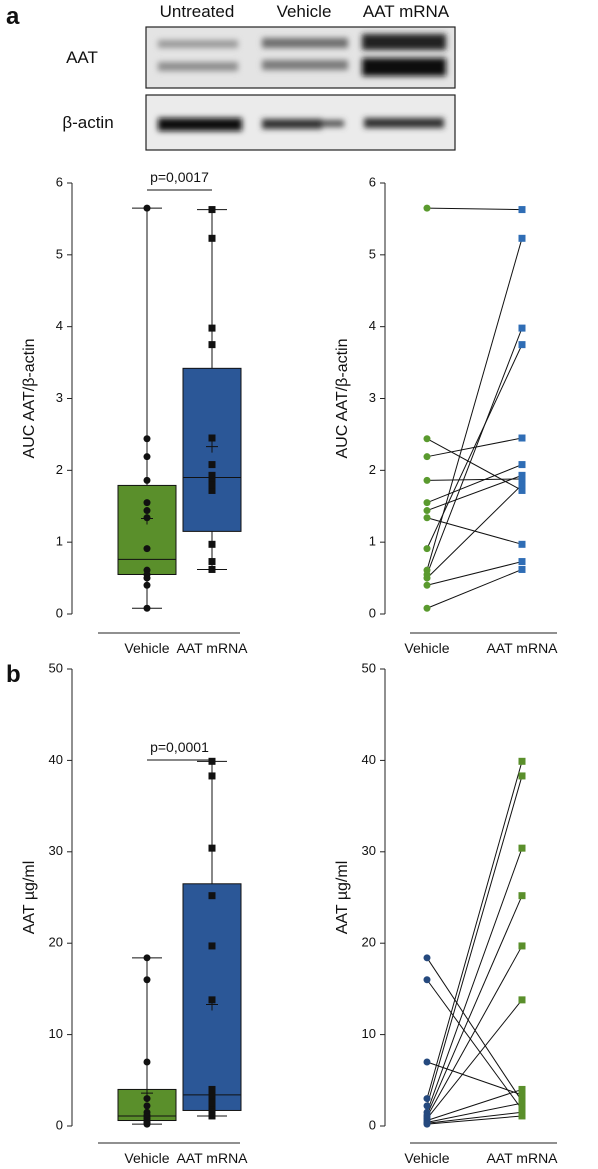 The height and width of the screenshot is (1169, 598). I want to click on y-tick-label: 40, so click(369, 759).